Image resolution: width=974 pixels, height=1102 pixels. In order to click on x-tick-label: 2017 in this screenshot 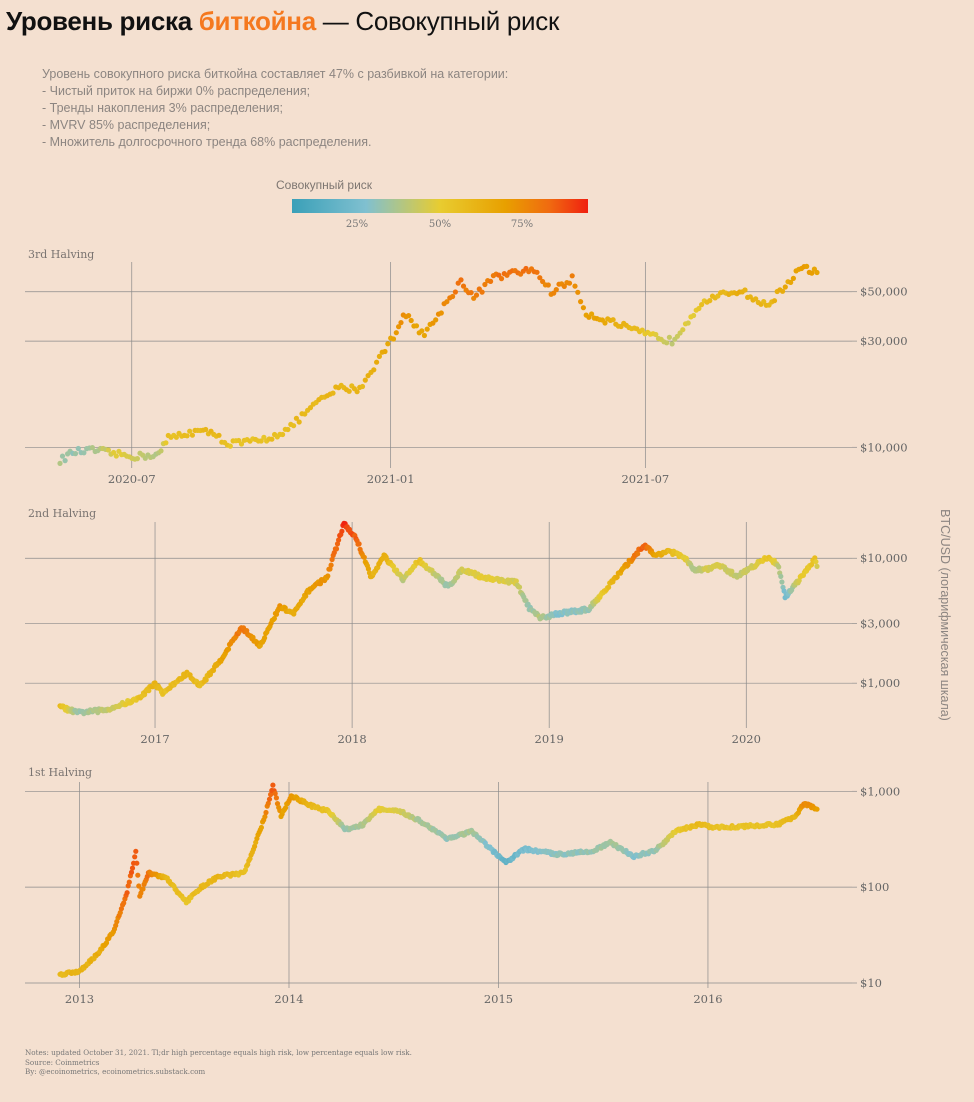, I will do `click(154, 739)`.